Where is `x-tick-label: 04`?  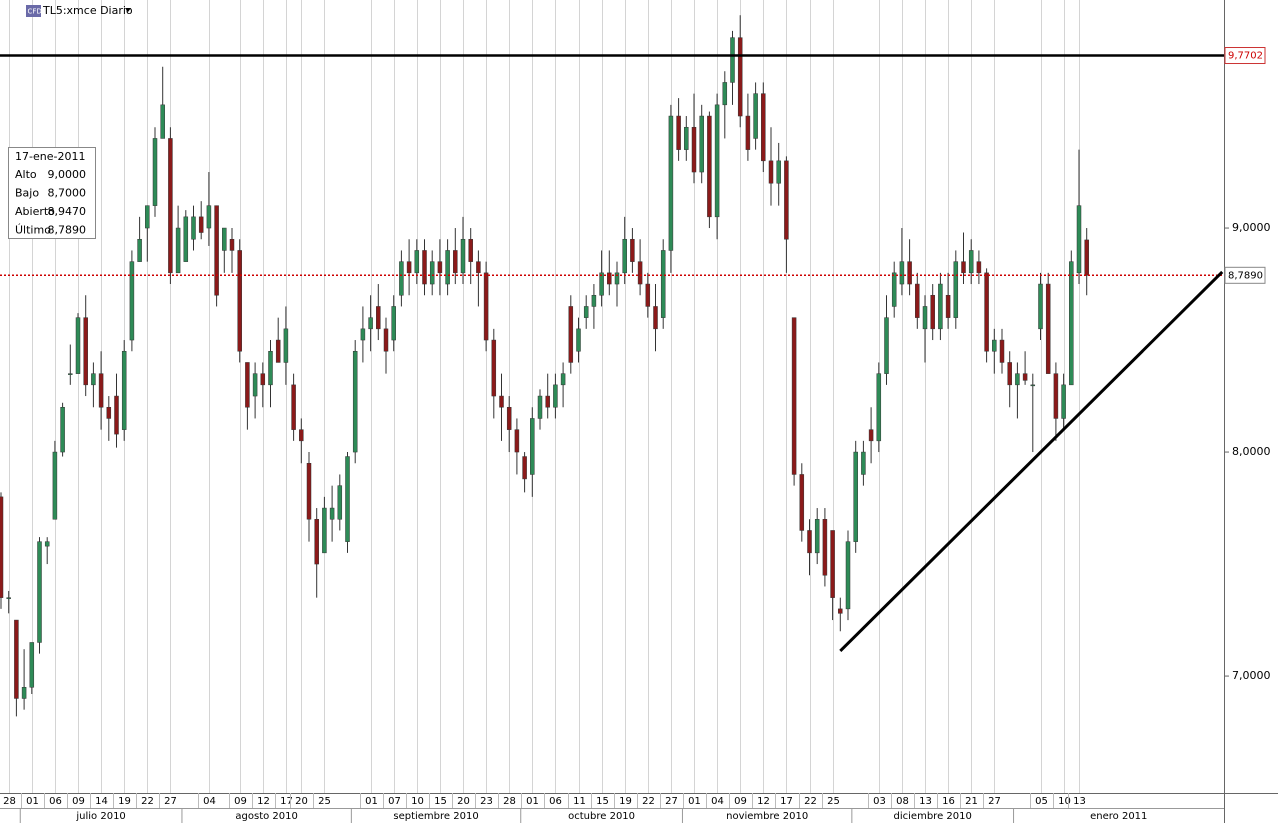 x-tick-label: 04 is located at coordinates (717, 801).